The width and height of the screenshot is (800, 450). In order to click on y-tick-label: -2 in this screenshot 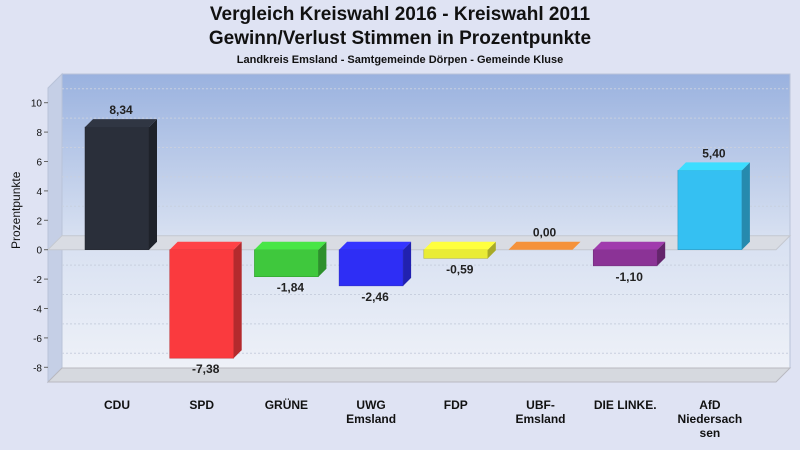, I will do `click(37, 280)`.